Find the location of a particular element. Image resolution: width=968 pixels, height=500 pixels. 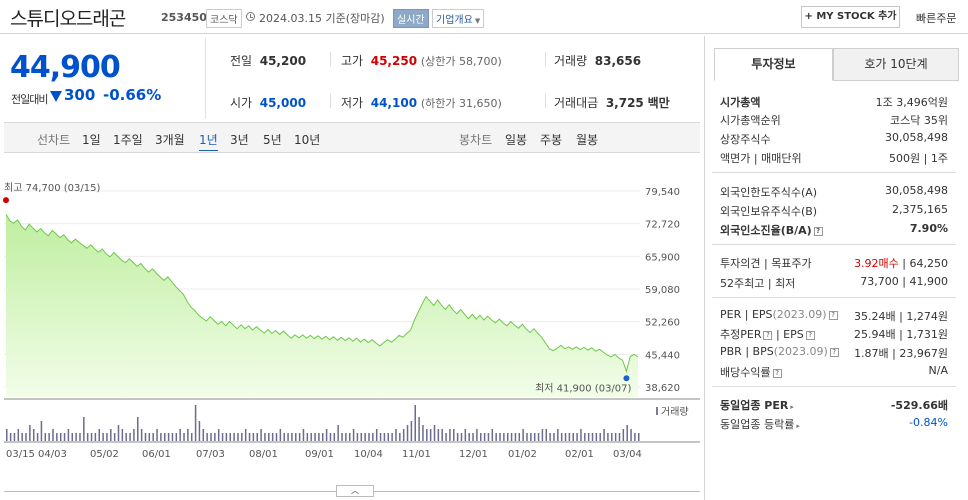

x-tick-label: 04/03 is located at coordinates (52, 454).